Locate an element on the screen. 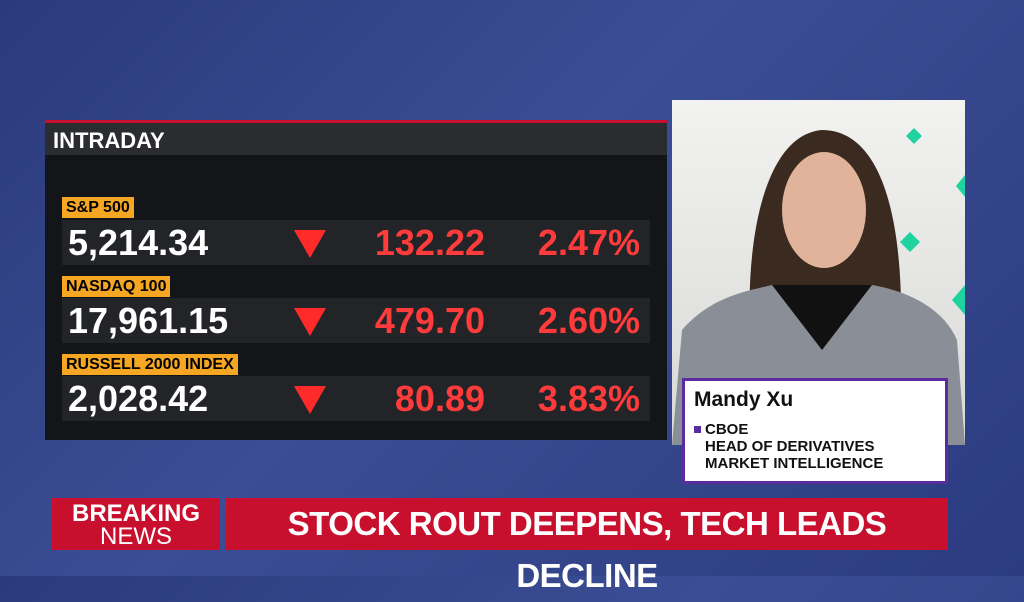 Image resolution: width=1024 pixels, height=602 pixels. headline: STOCK ROUT DEEPENS, TECH LEADS DECLINE is located at coordinates (587, 546).